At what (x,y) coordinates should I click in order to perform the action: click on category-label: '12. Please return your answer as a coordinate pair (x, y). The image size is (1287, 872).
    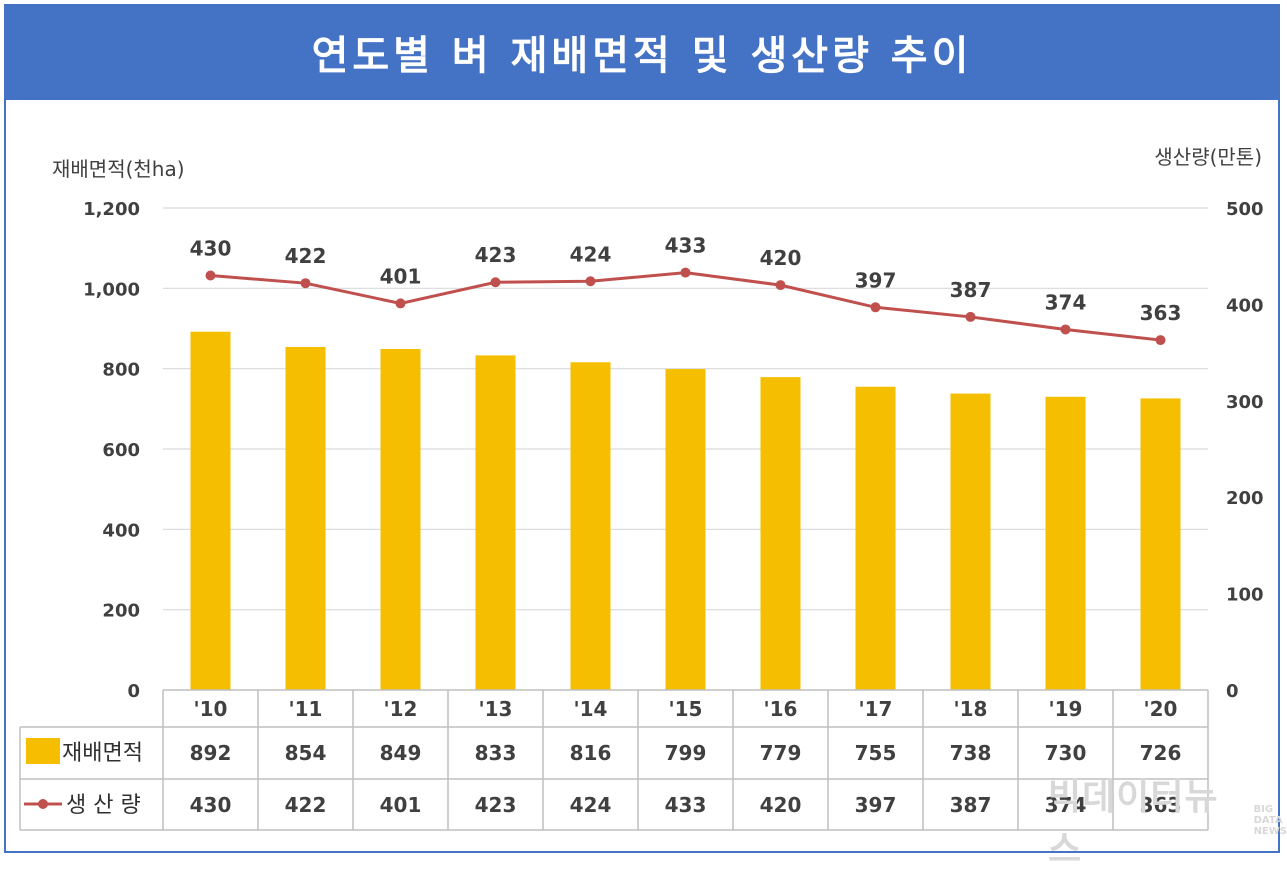
    Looking at the image, I should click on (401, 709).